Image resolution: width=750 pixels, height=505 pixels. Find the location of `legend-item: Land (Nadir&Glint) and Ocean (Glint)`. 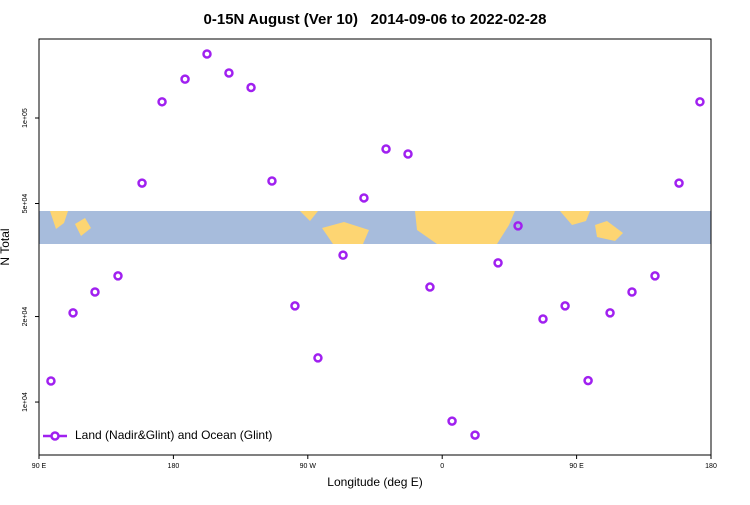

legend-item: Land (Nadir&Glint) and Ocean (Glint) is located at coordinates (157, 435).